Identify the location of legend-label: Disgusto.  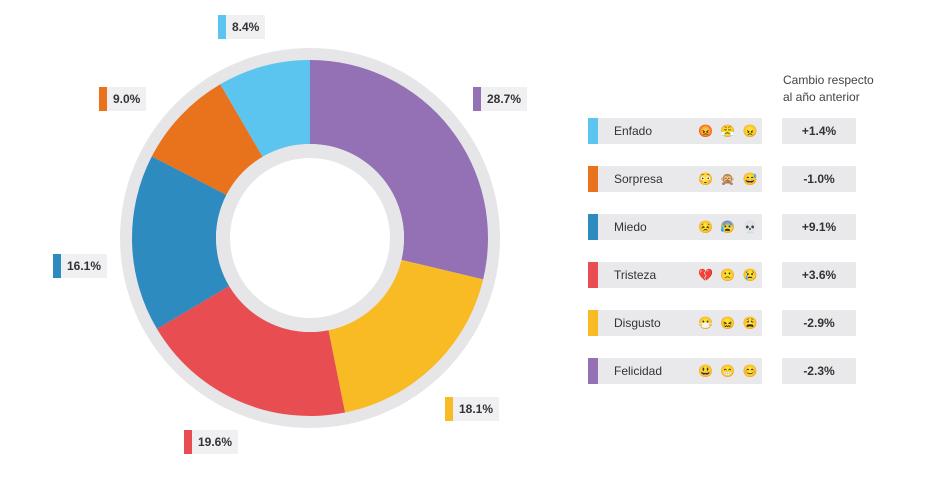
(637, 323).